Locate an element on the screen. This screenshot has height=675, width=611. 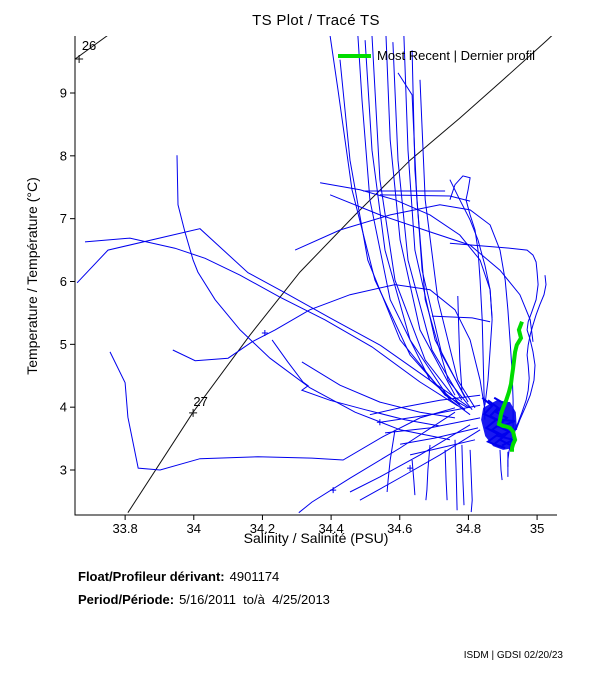
legend: Most Recent | Dernier profil is located at coordinates (436, 55).